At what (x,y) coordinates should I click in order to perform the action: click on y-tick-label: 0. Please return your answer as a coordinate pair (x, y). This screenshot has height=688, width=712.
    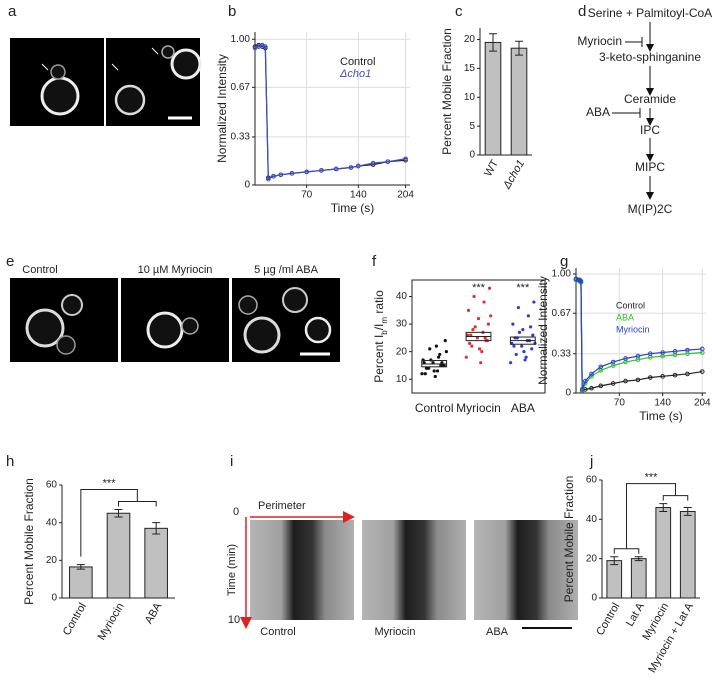
    Looking at the image, I should click on (472, 155).